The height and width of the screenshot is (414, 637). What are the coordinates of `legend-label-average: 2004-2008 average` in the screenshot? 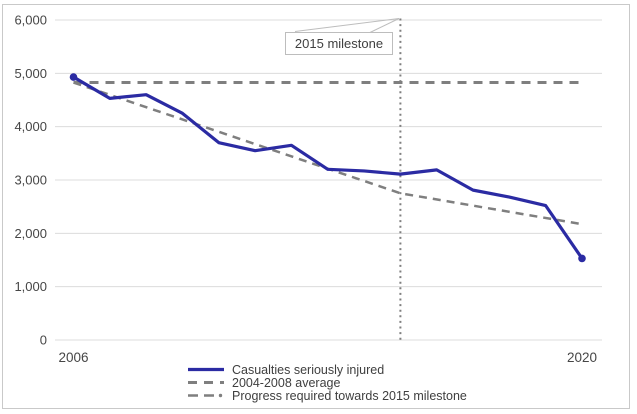 It's located at (286, 382).